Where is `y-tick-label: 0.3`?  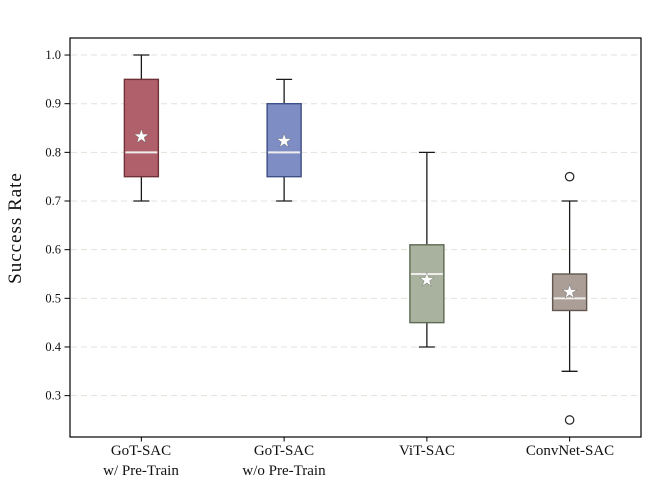 y-tick-label: 0.3 is located at coordinates (53, 396).